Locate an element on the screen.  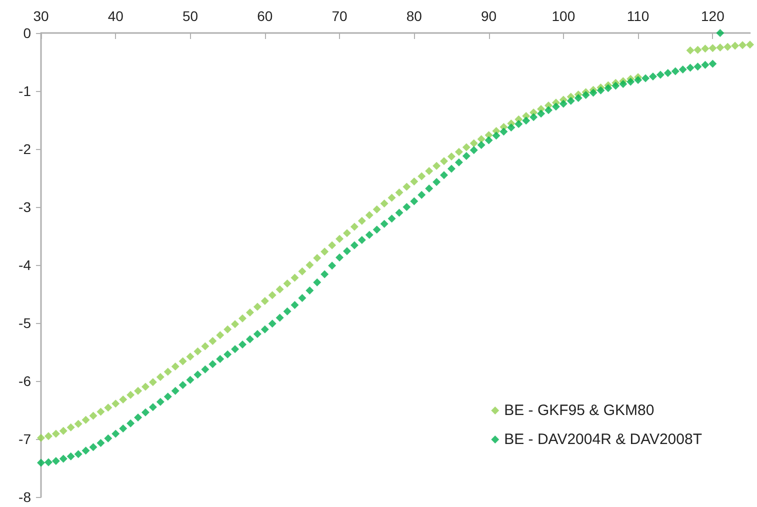
x-tick-label: 50 is located at coordinates (190, 16).